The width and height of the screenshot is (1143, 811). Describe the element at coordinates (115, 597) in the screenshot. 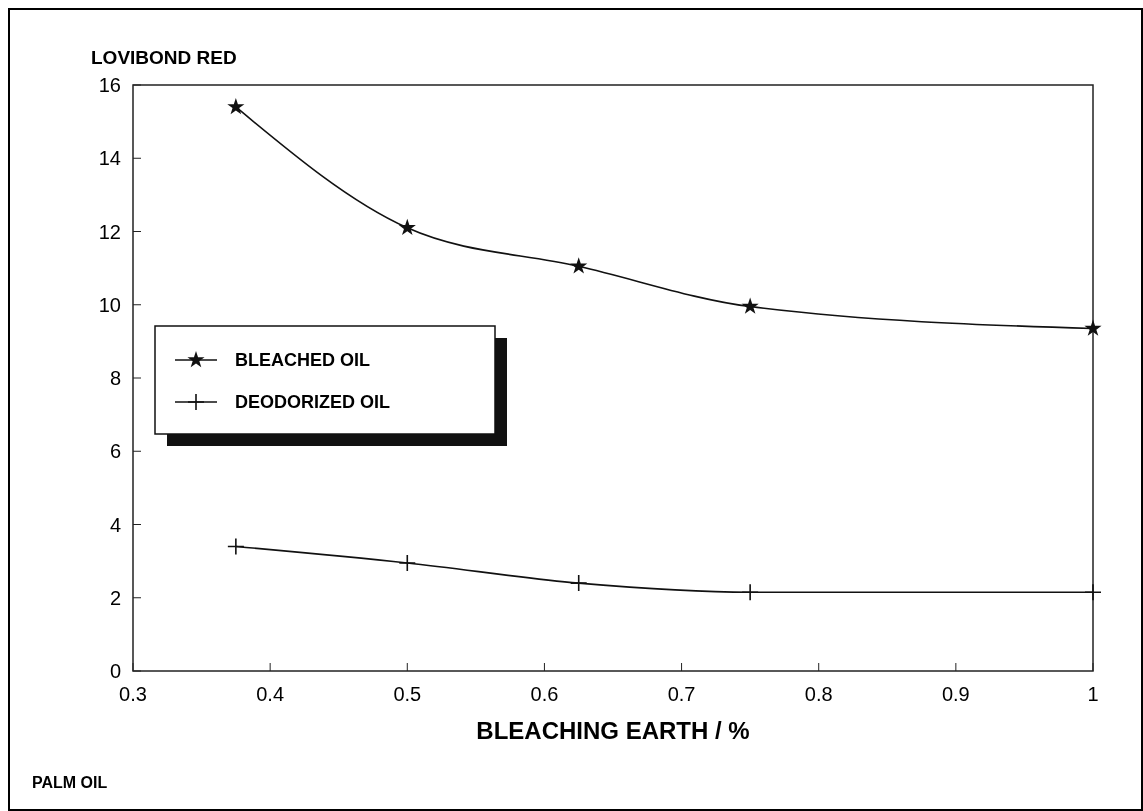

I see `y-tick-label: 2` at that location.